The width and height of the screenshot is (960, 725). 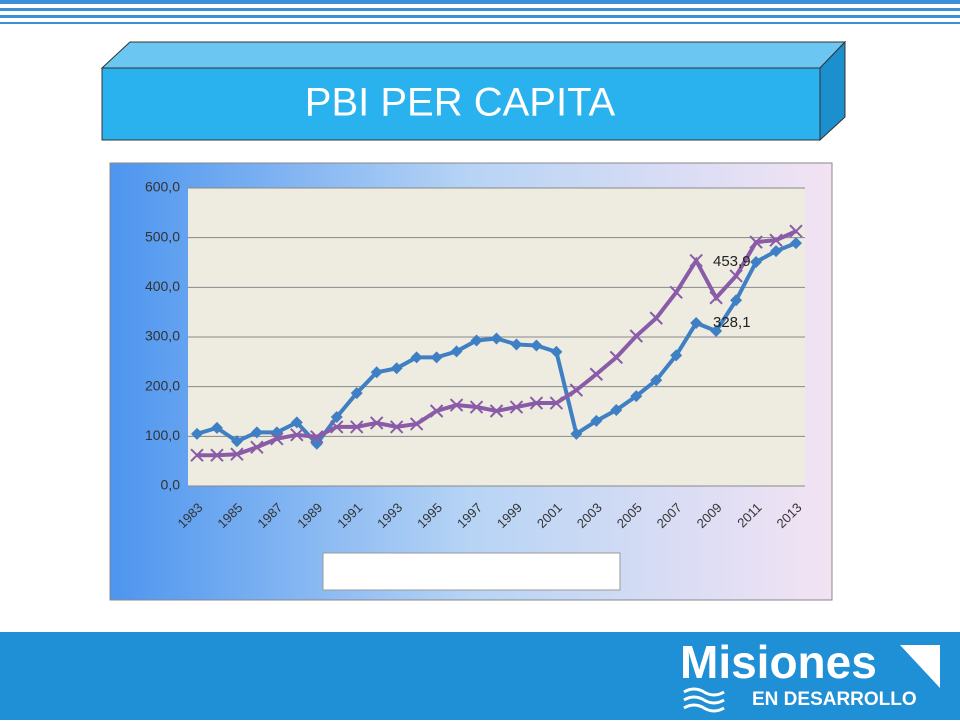 I want to click on y-tick-label: 200,0, so click(x=162, y=385).